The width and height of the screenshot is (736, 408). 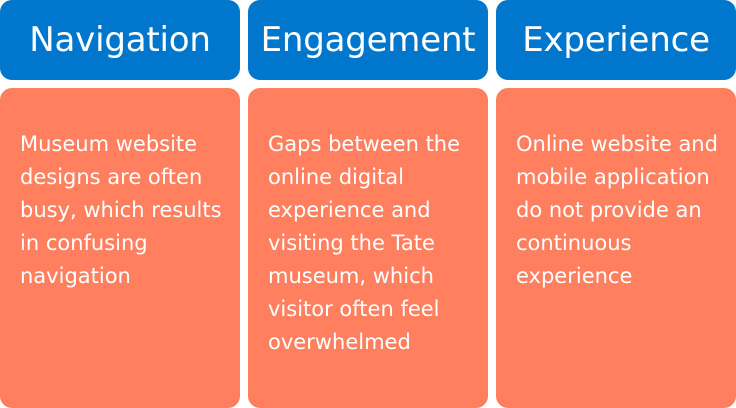 What do you see at coordinates (120, 40) in the screenshot?
I see `header-navigation: Navigation` at bounding box center [120, 40].